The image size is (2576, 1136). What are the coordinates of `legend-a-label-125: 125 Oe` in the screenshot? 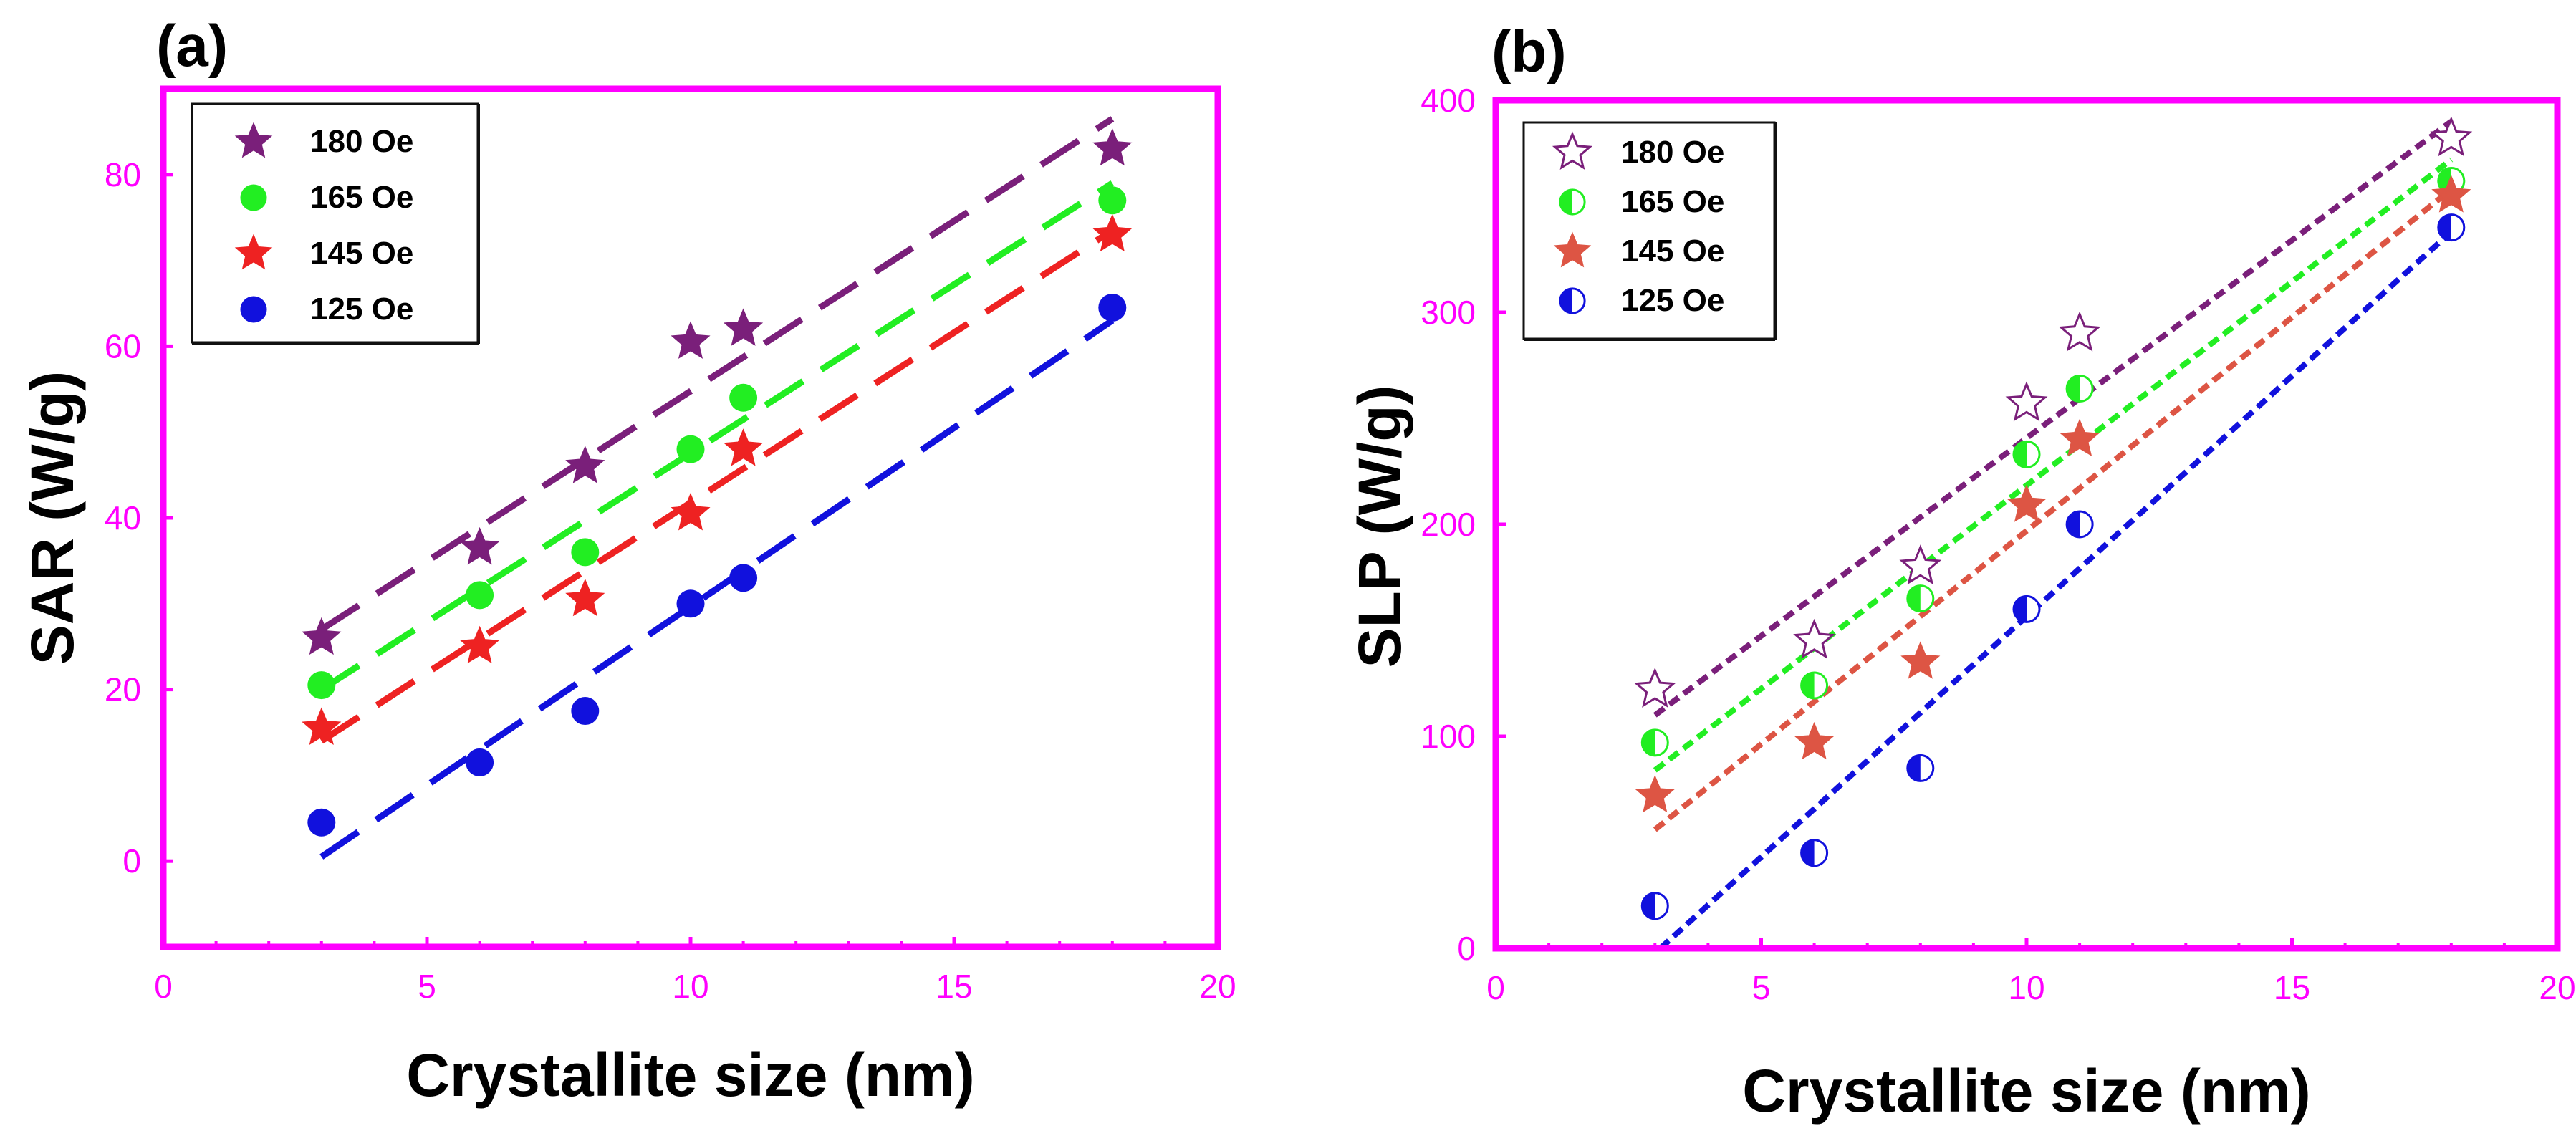 It's located at (361, 309).